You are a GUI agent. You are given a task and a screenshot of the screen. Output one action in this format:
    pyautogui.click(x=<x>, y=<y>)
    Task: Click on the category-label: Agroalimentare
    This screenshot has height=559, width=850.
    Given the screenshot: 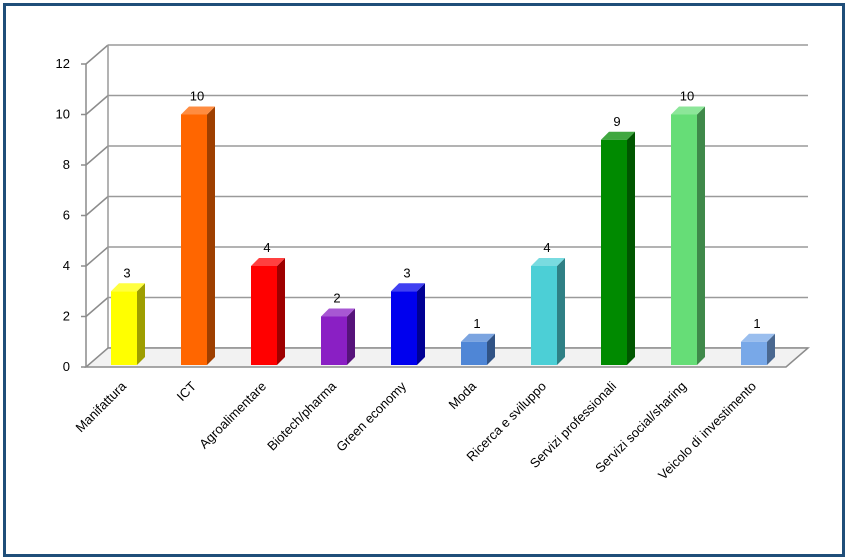 What is the action you would take?
    pyautogui.click(x=232, y=415)
    